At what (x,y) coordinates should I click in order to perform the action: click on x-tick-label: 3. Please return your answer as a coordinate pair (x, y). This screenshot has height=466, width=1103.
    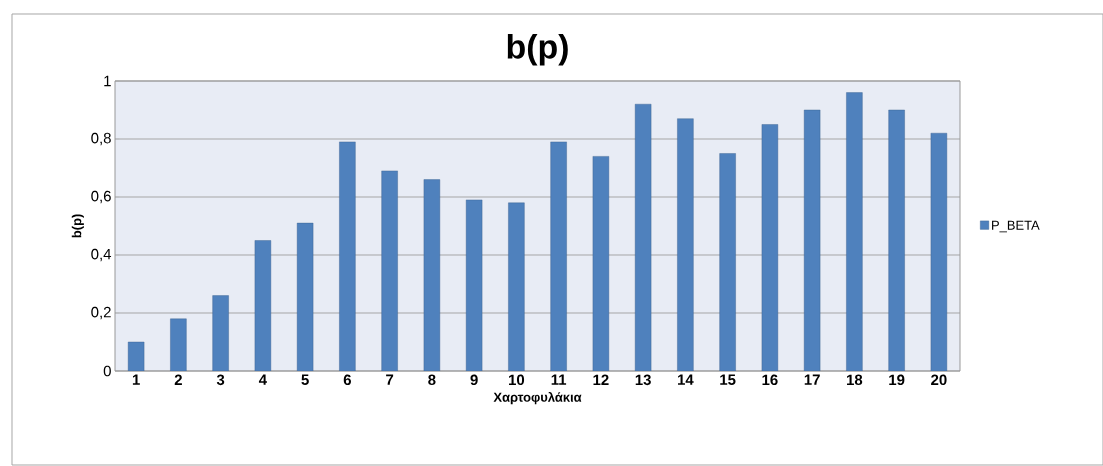
    Looking at the image, I should click on (220, 380).